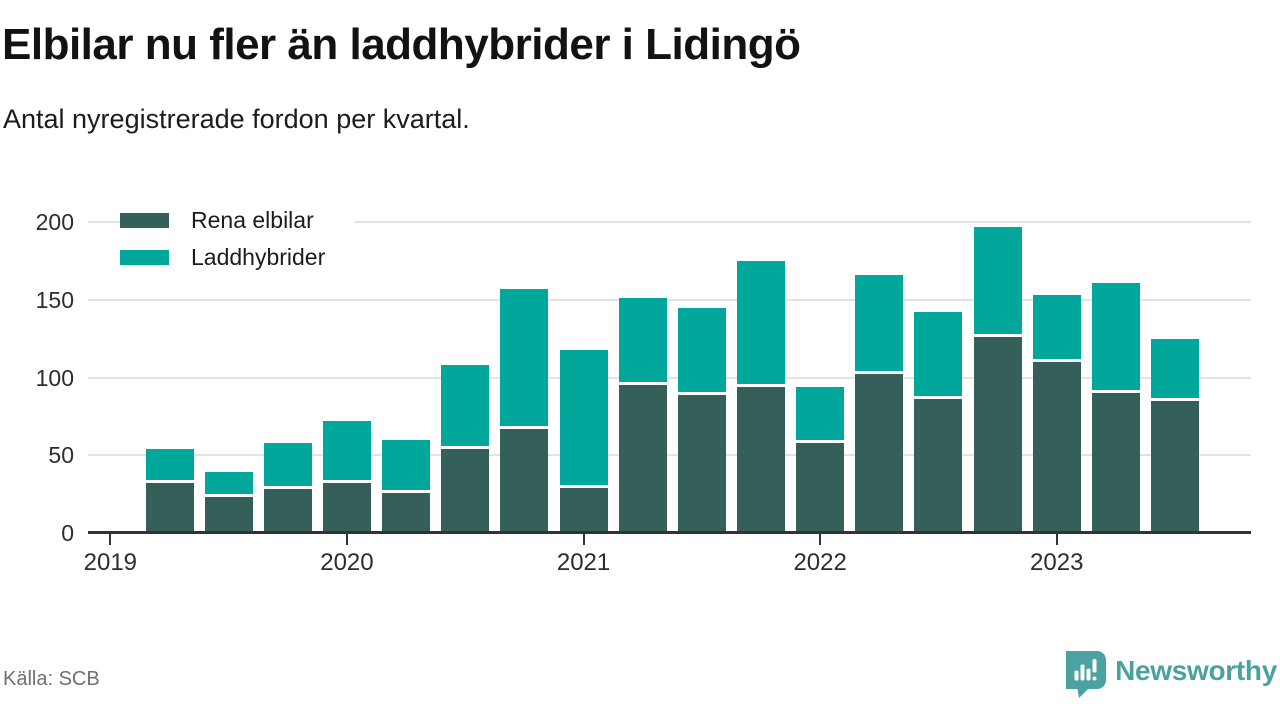 This screenshot has width=1280, height=720. I want to click on x-axis-label-2023: 2023, so click(1057, 562).